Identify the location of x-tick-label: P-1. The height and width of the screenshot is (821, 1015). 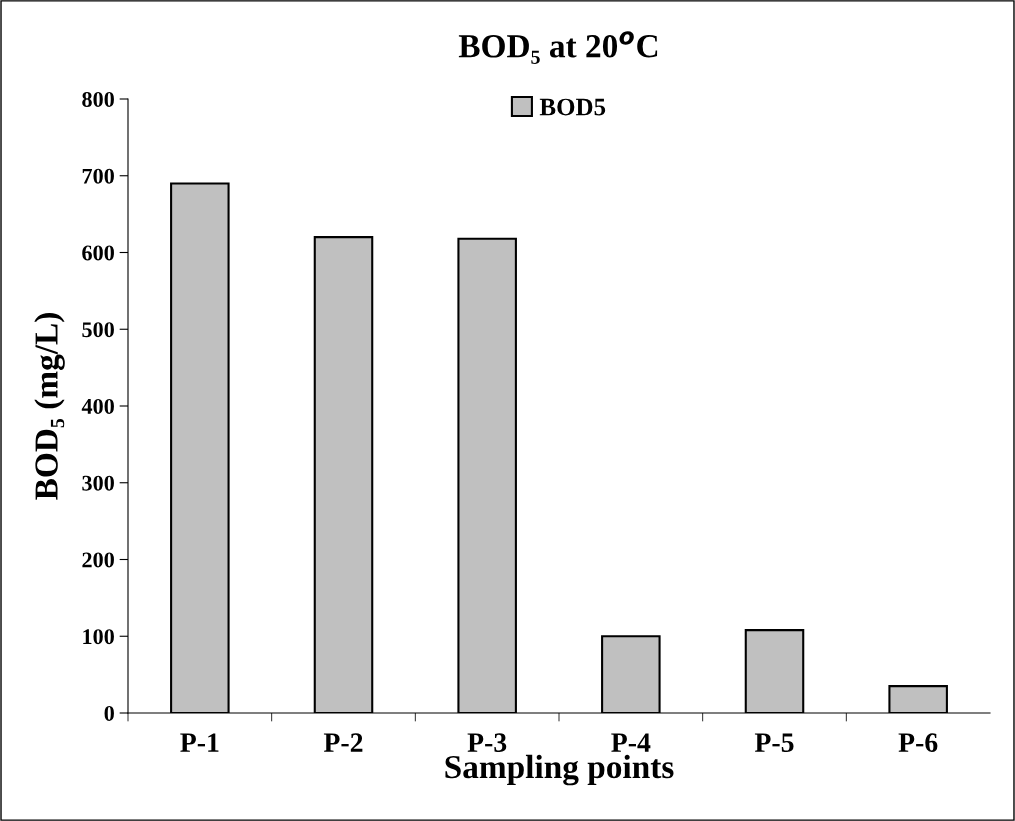
(199, 742).